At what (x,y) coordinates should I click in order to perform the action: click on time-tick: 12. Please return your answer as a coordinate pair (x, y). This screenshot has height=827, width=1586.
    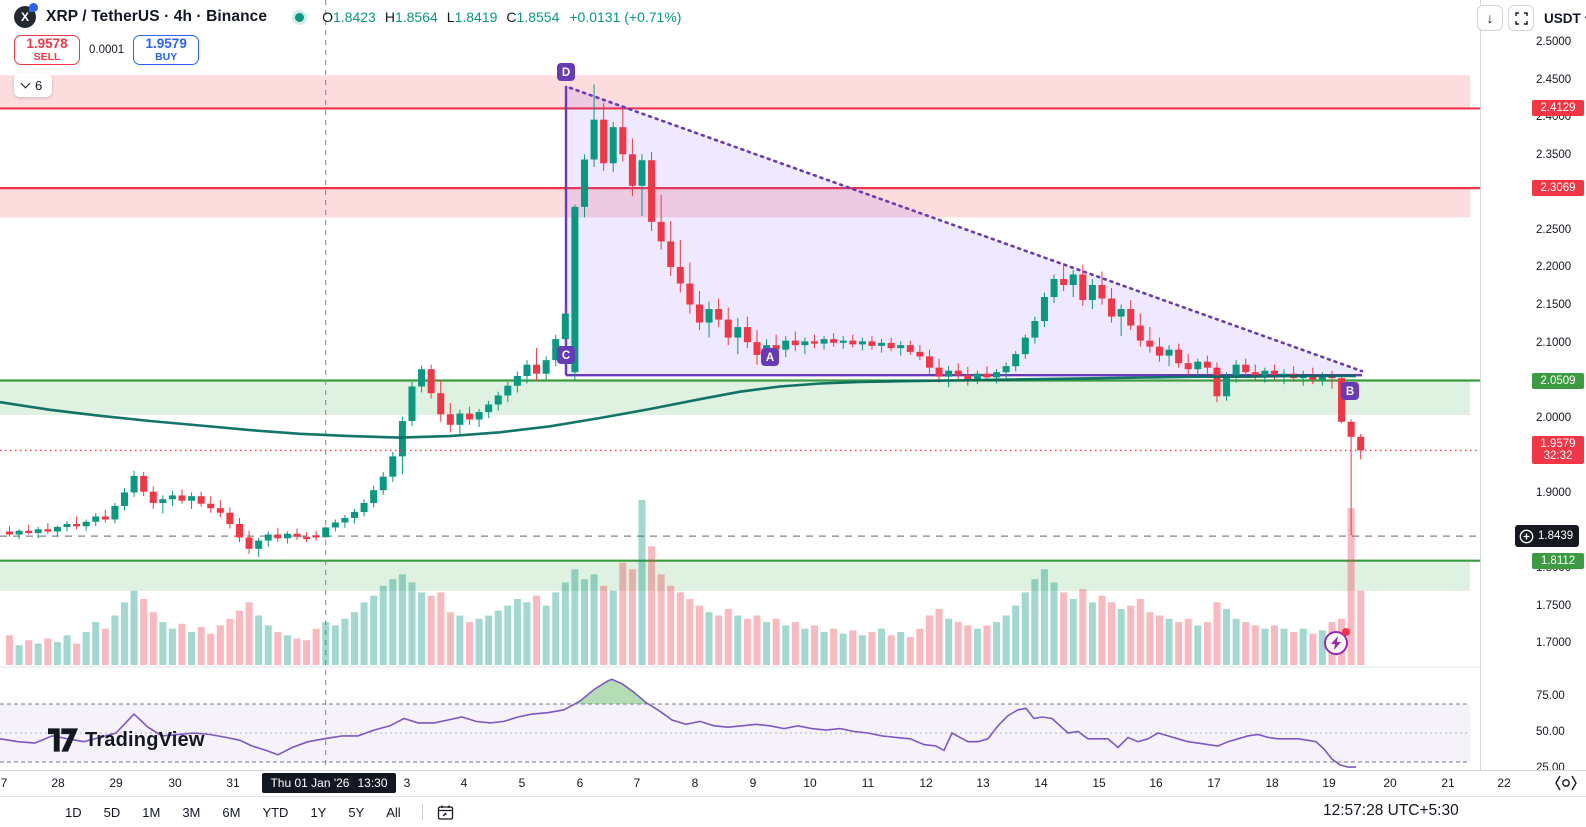
    Looking at the image, I should click on (926, 783).